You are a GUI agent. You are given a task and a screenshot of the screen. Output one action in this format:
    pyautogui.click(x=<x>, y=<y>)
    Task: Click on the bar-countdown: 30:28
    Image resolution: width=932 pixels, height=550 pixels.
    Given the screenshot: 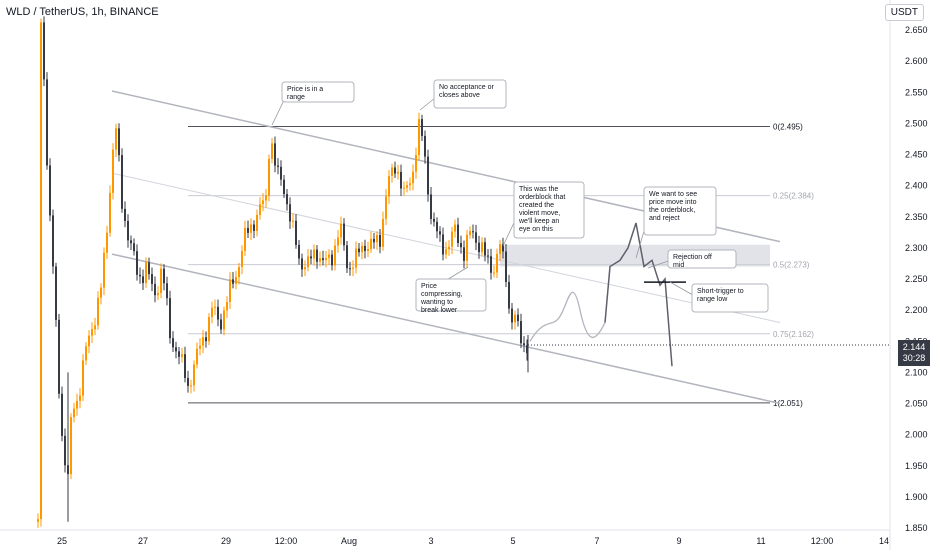 What is the action you would take?
    pyautogui.click(x=914, y=358)
    